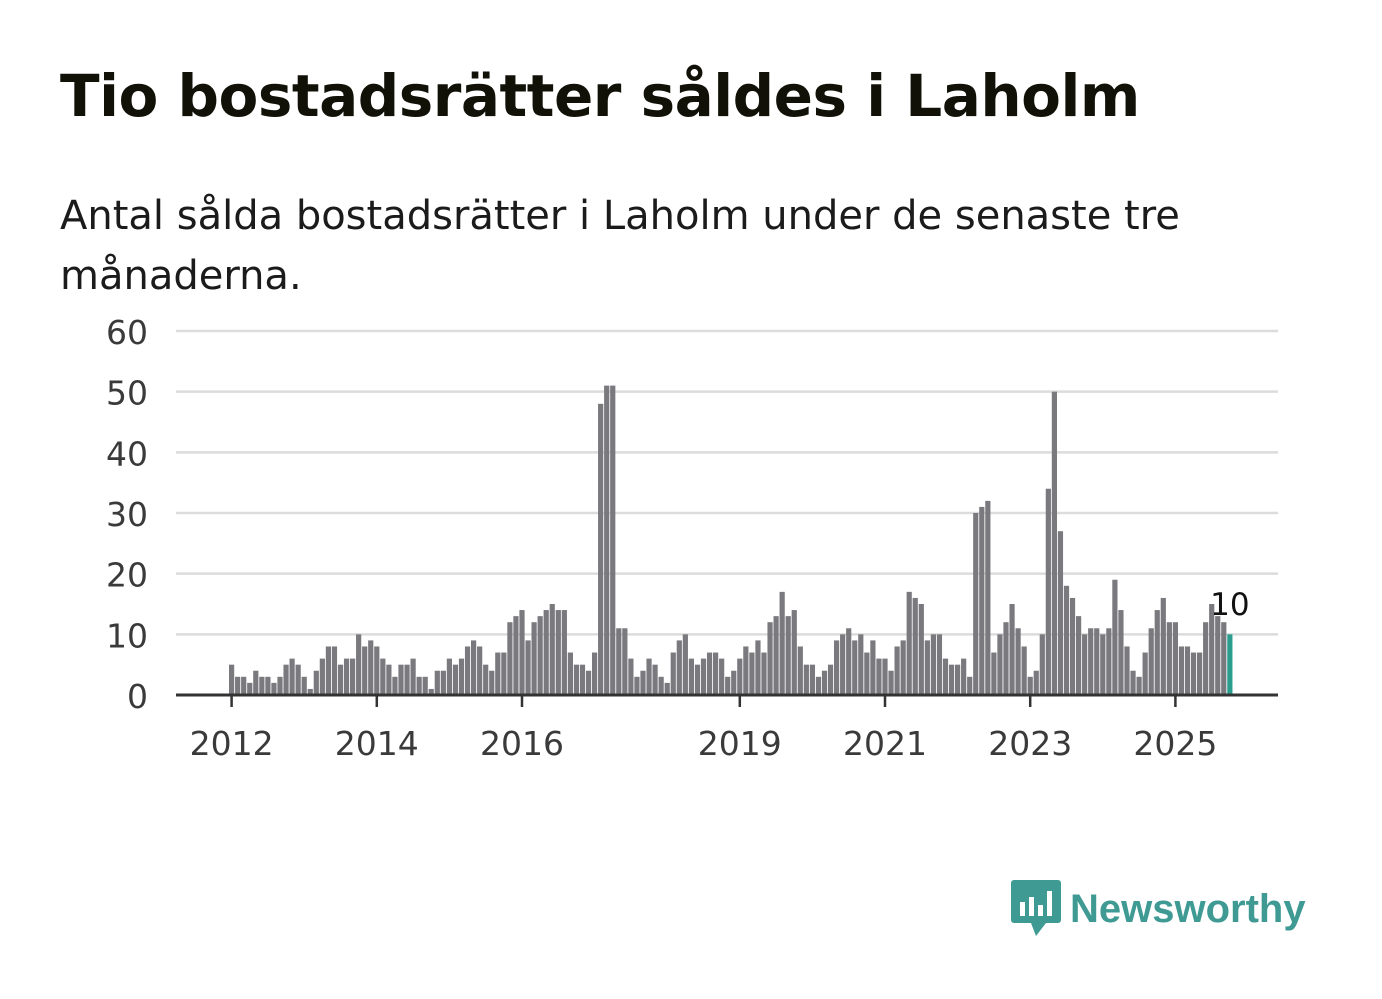 This screenshot has width=1382, height=999. I want to click on data-label-latest: 10, so click(1229, 605).